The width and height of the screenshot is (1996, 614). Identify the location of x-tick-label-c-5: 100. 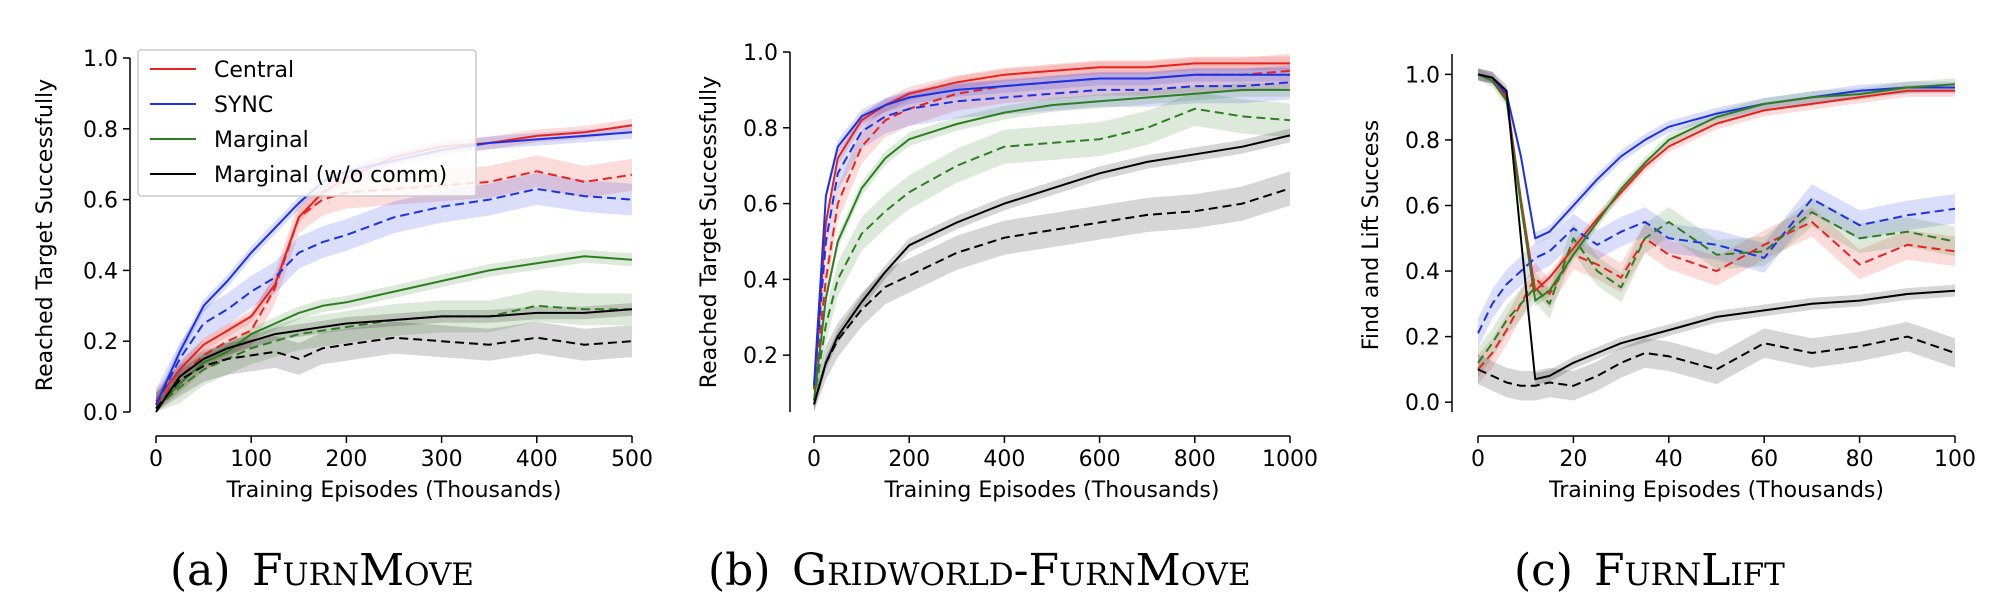
(1955, 459).